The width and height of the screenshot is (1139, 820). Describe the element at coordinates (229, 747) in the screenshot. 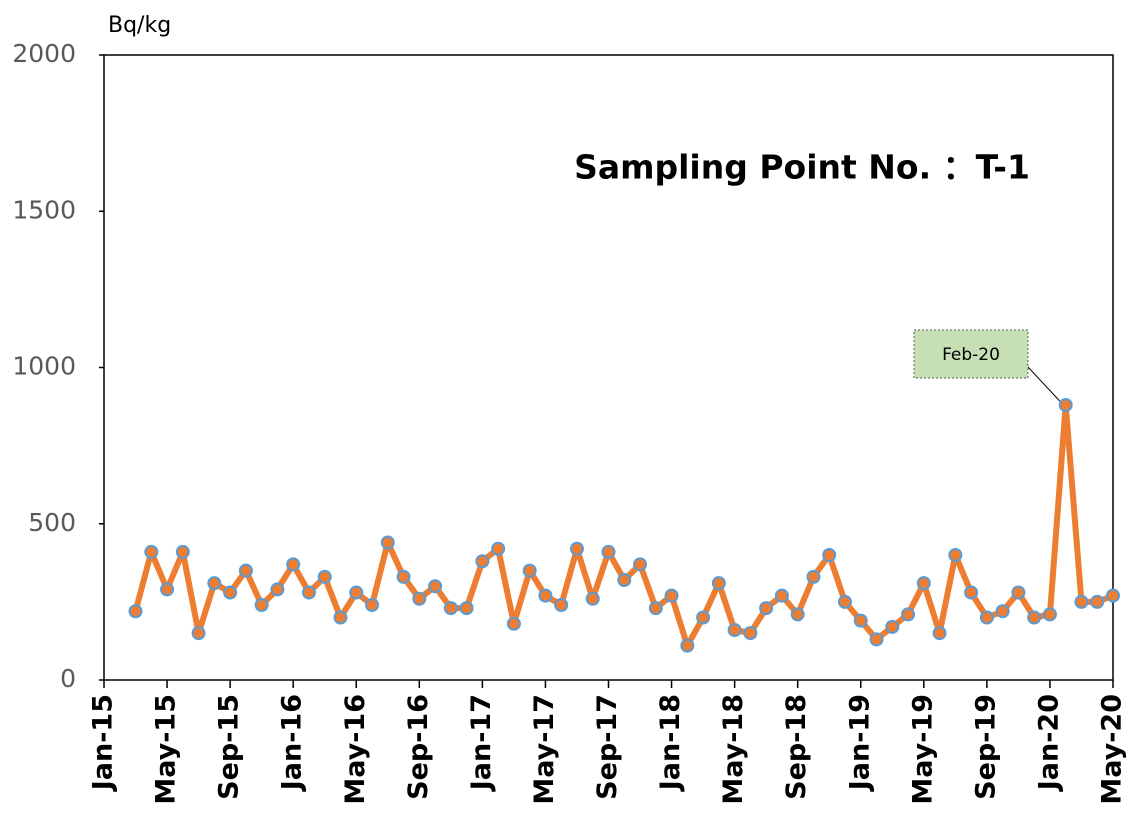

I see `x-tick-label: Sep-15` at that location.